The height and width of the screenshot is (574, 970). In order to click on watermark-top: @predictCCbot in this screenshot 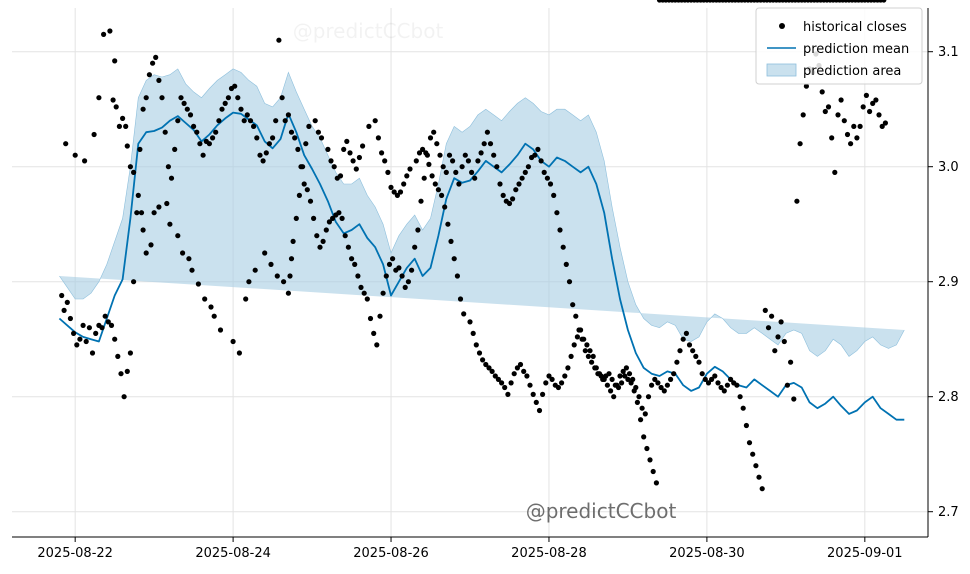, I will do `click(368, 31)`.